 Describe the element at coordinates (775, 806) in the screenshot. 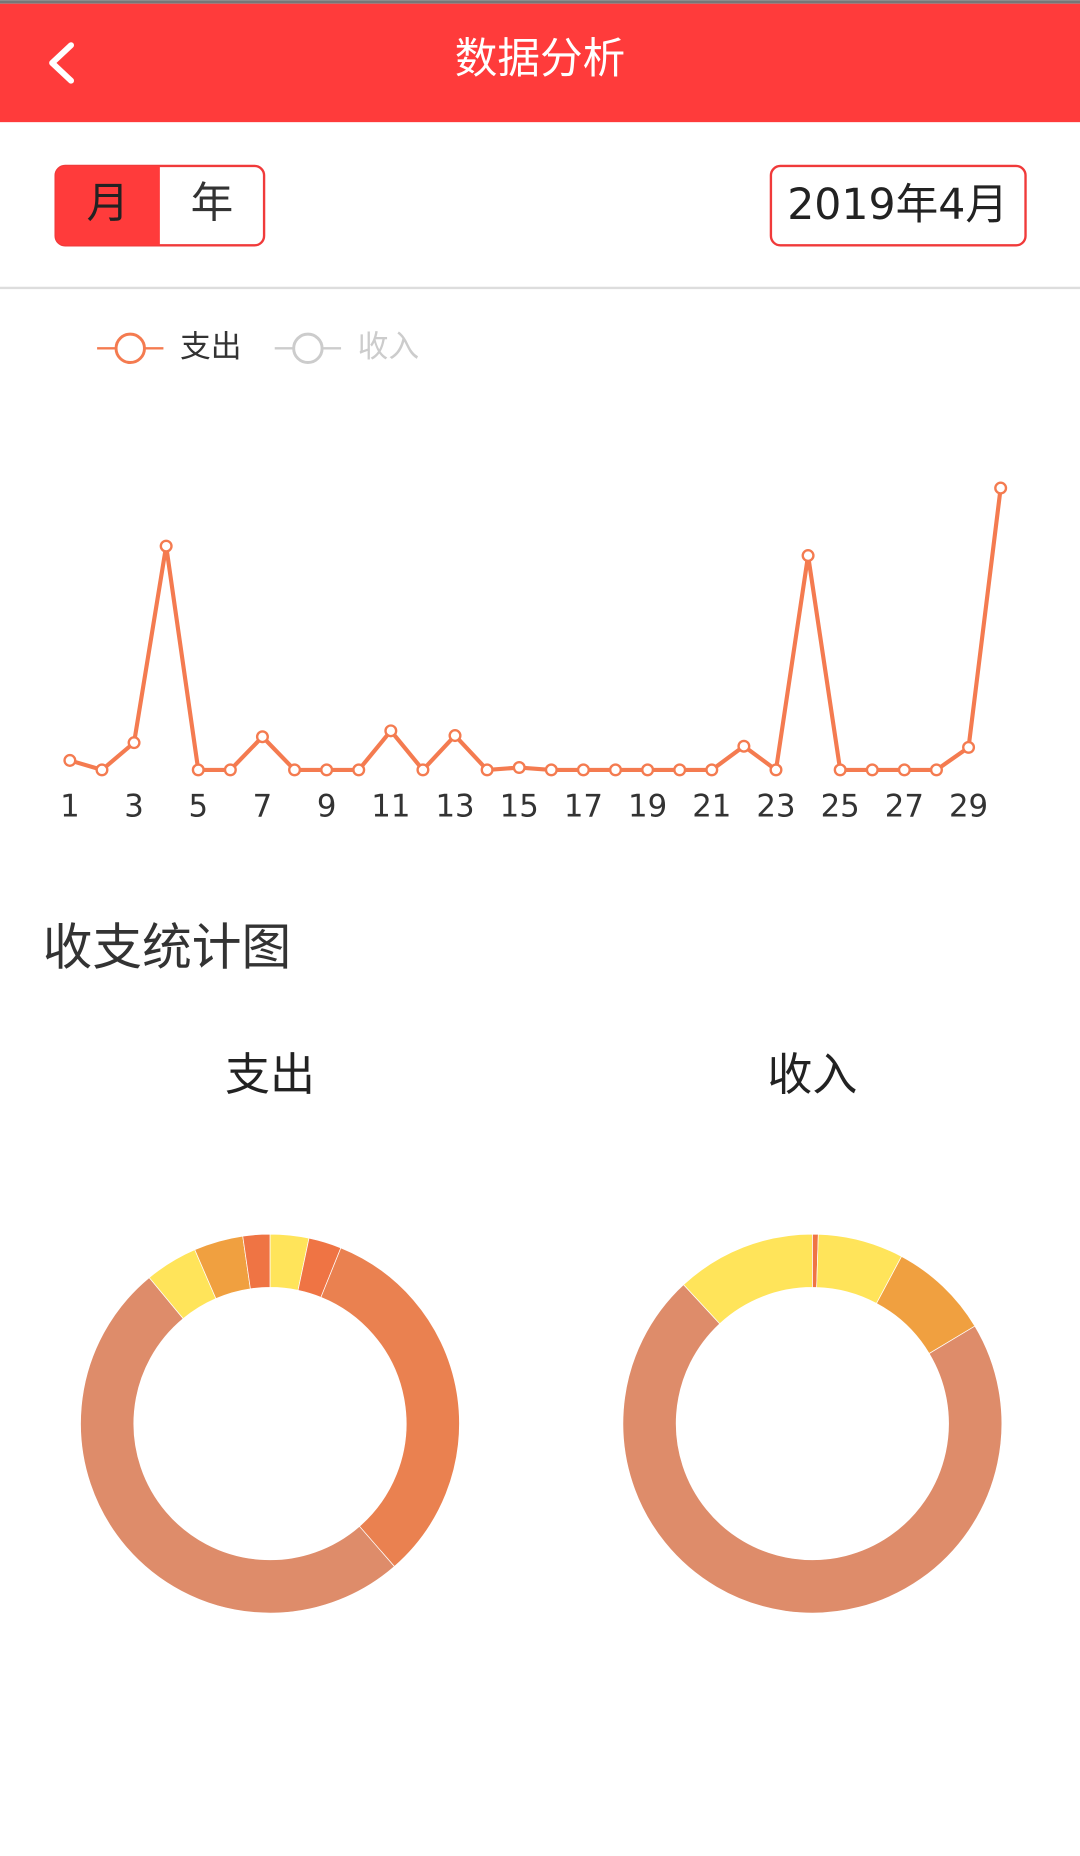

I see `x-tick-label: 23` at that location.